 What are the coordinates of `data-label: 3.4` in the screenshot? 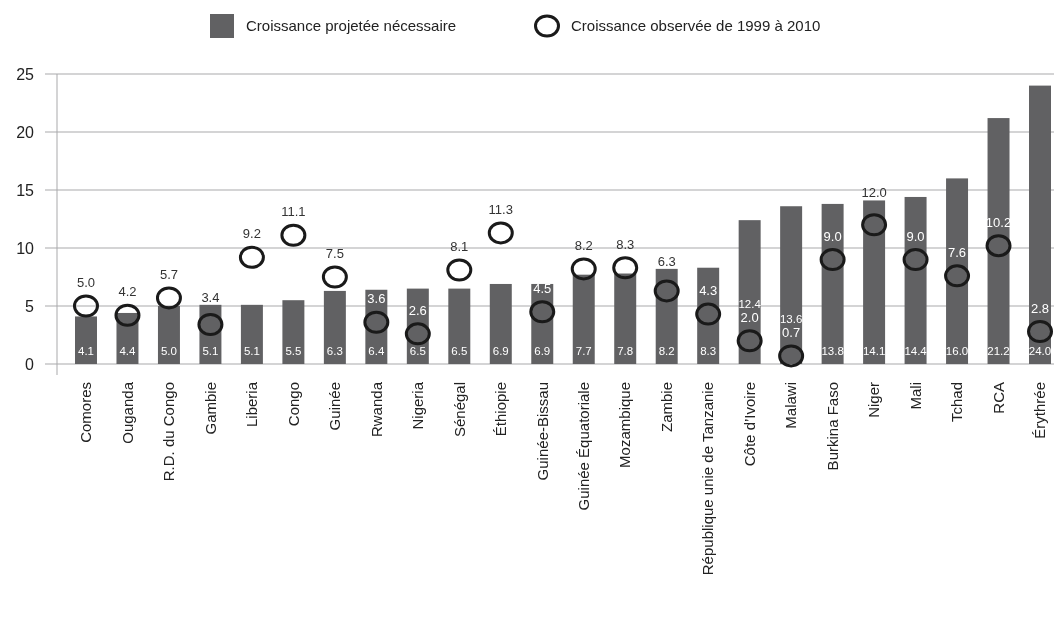 It's located at (210, 297).